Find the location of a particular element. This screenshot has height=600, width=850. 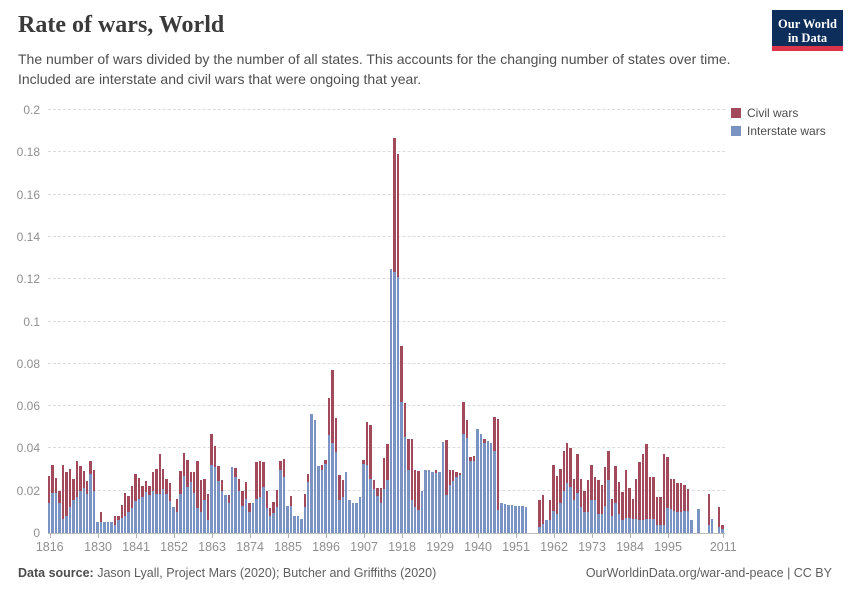

bar-1969 is located at coordinates (577, 493).